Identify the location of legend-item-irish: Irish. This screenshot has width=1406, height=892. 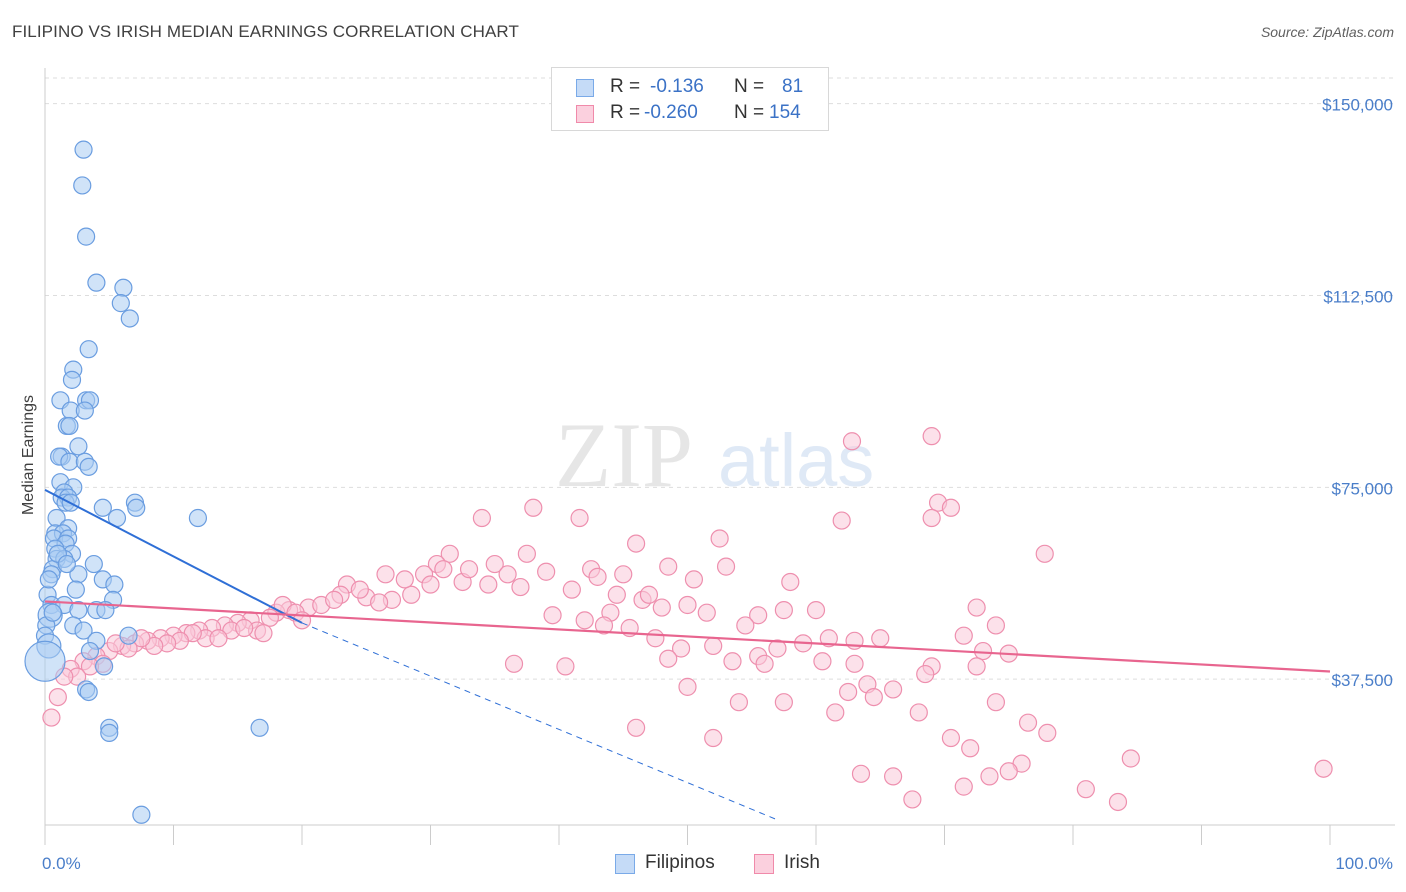
(799, 864).